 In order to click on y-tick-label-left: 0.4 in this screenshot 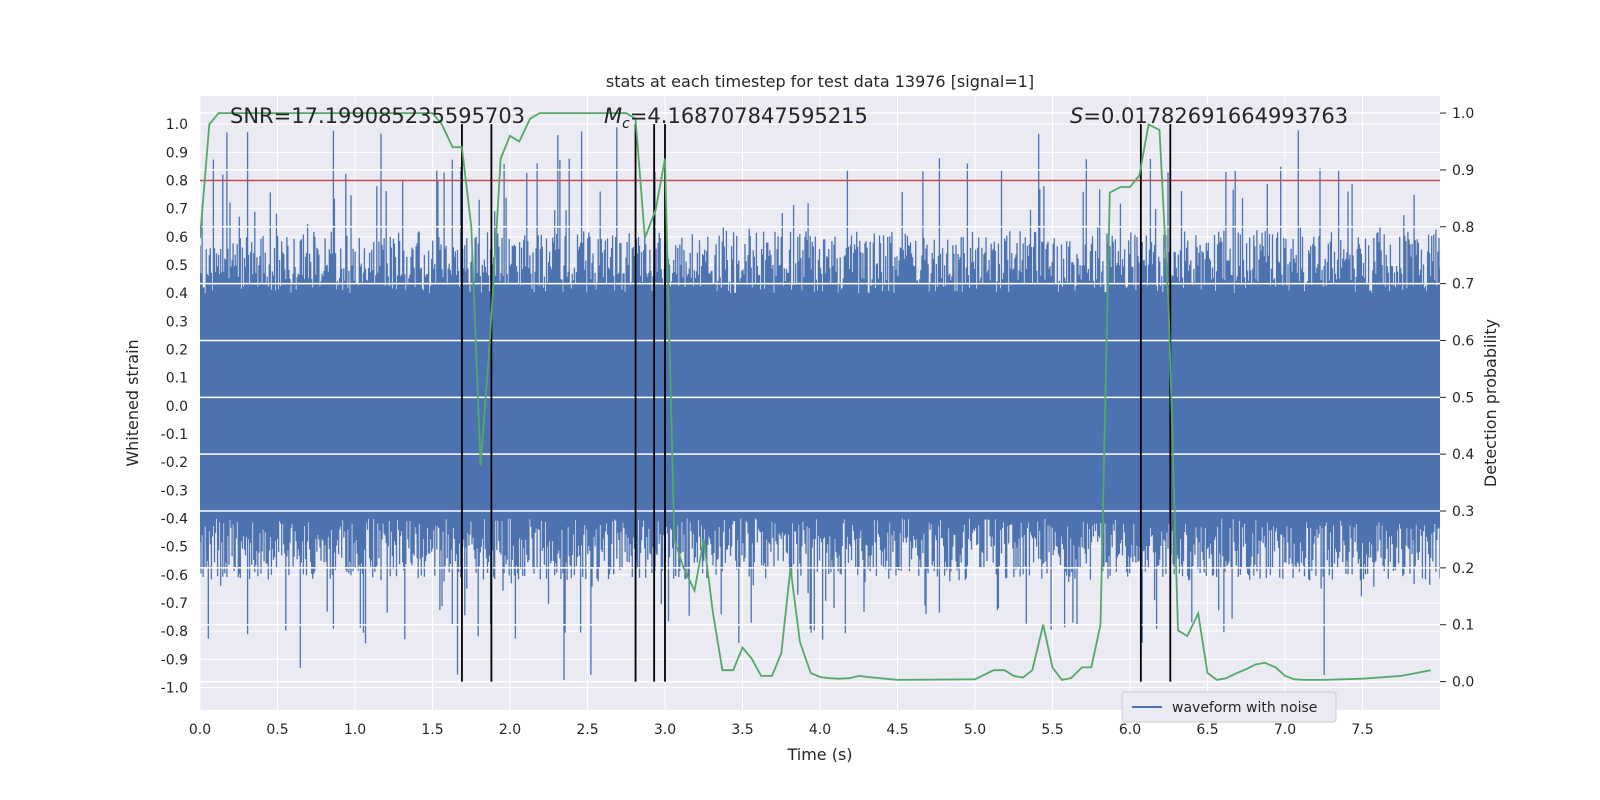, I will do `click(177, 294)`.